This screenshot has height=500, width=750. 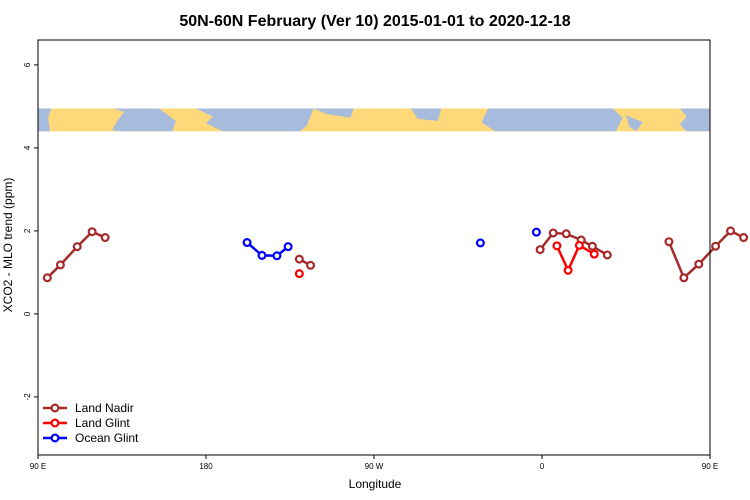 I want to click on legend-label: Land Nadir, so click(x=104, y=408).